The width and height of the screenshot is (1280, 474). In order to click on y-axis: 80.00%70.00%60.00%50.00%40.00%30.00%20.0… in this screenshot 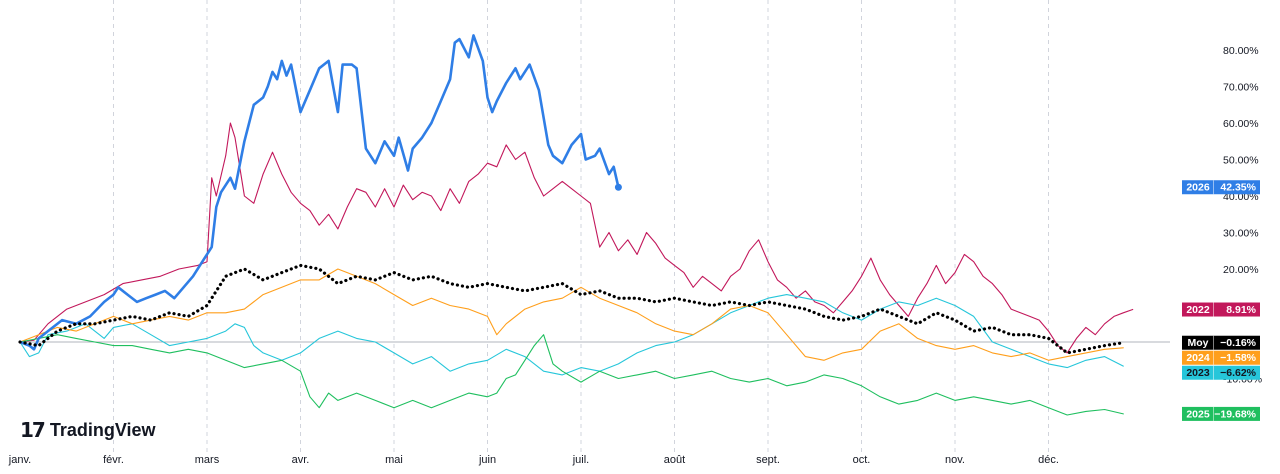, I will do `click(1242, 215)`.